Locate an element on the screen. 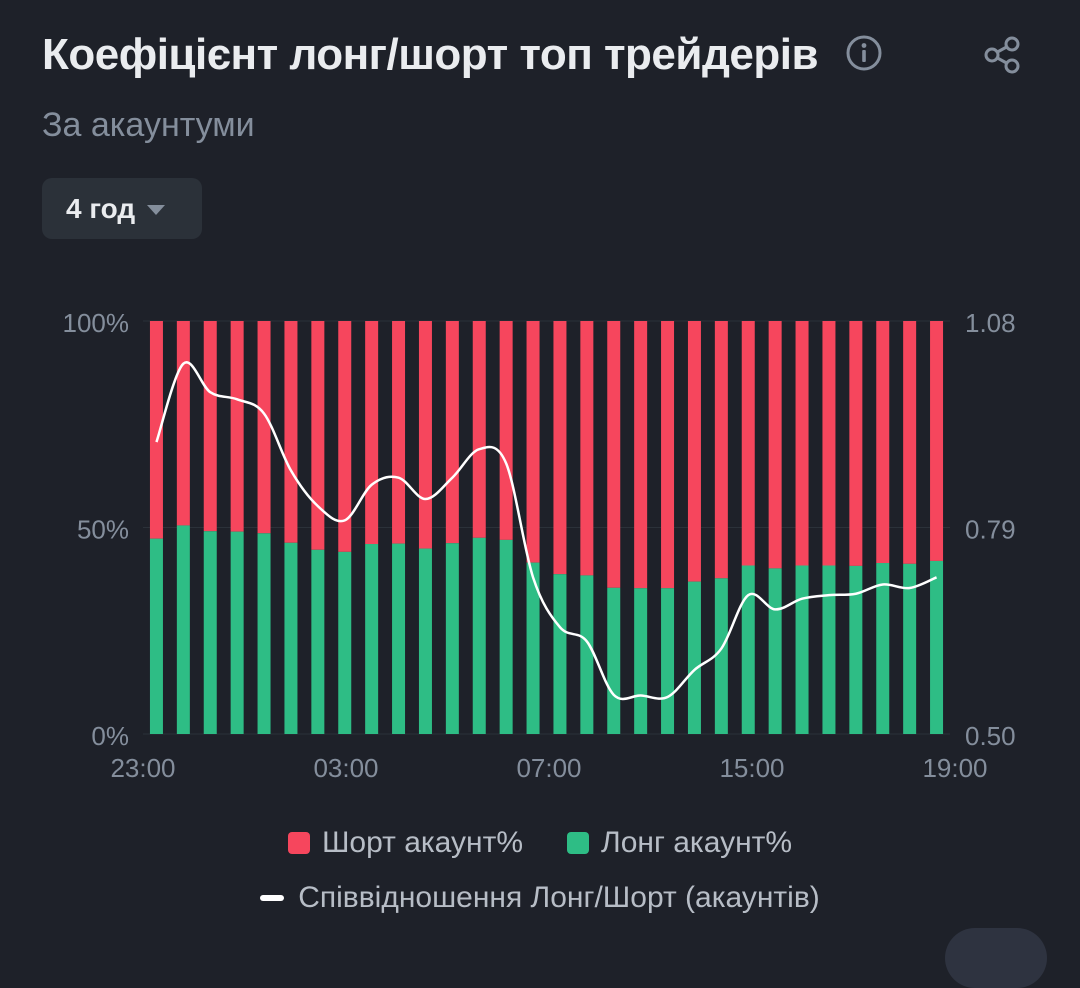 The width and height of the screenshot is (1080, 988). legend-item-long: Лонг акаунт% is located at coordinates (679, 843).